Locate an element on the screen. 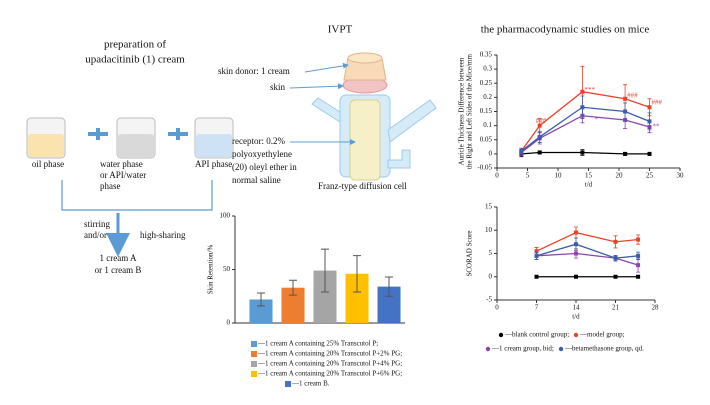 The height and width of the screenshot is (405, 710). annotation: *** is located at coordinates (589, 90).